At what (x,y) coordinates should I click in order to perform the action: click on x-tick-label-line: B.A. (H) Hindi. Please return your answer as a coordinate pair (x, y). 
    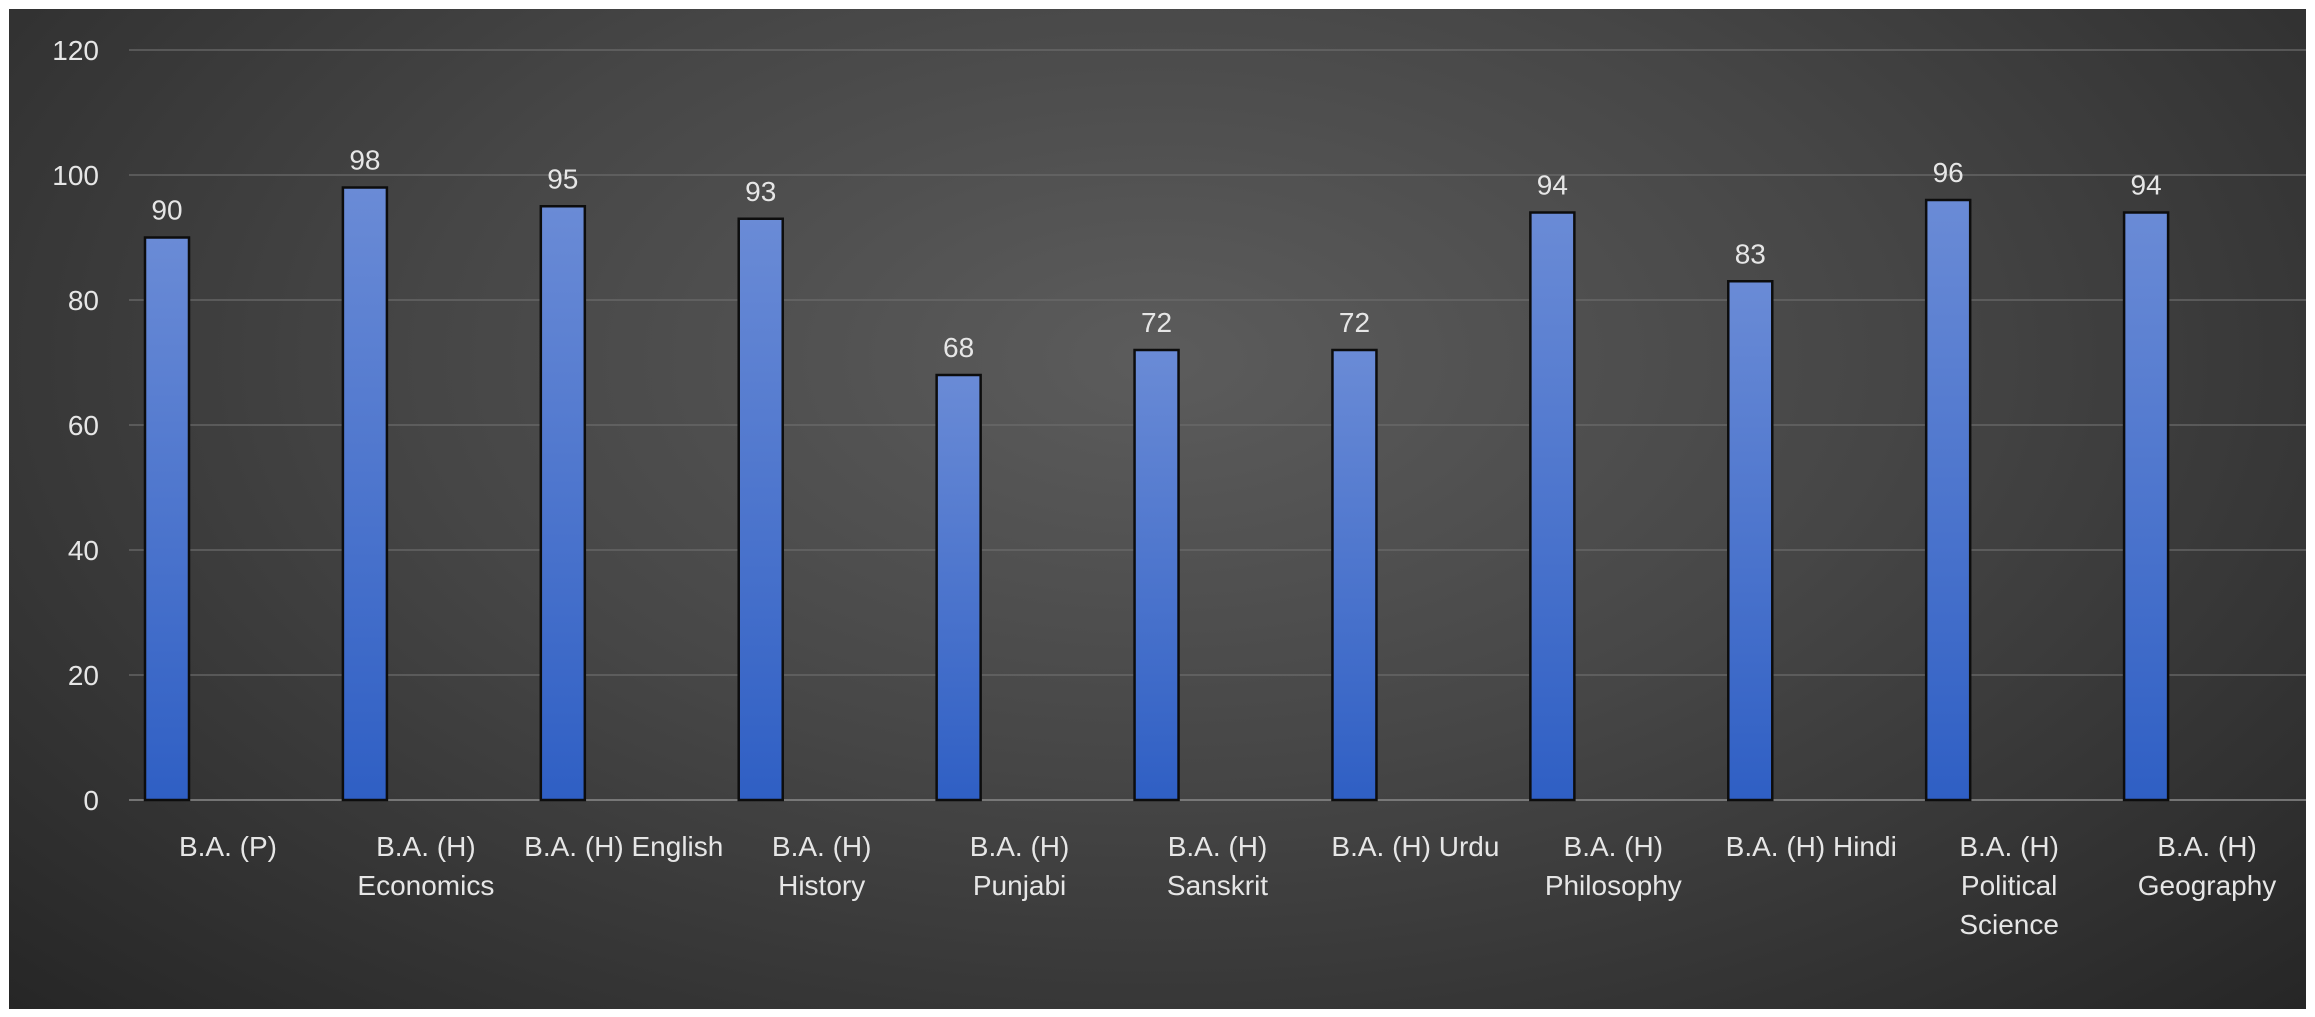
    Looking at the image, I should click on (1811, 846).